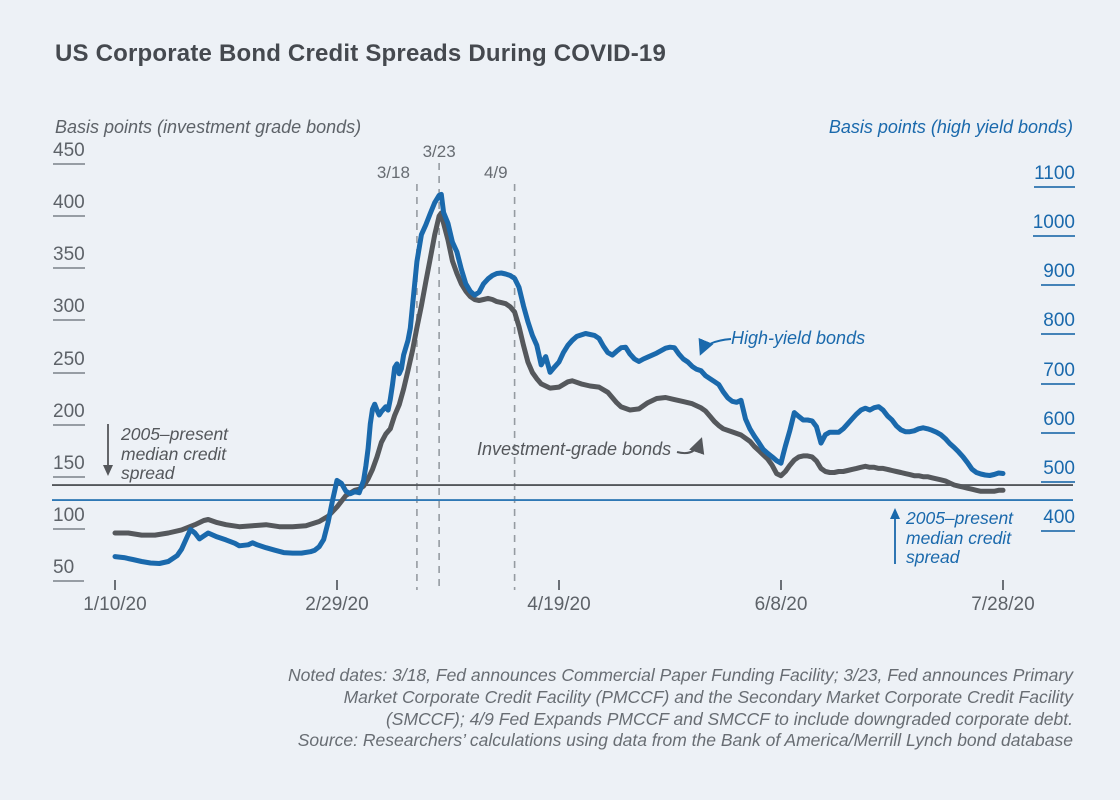  Describe the element at coordinates (559, 585) in the screenshot. I see `x-axis-tick-marks` at that location.